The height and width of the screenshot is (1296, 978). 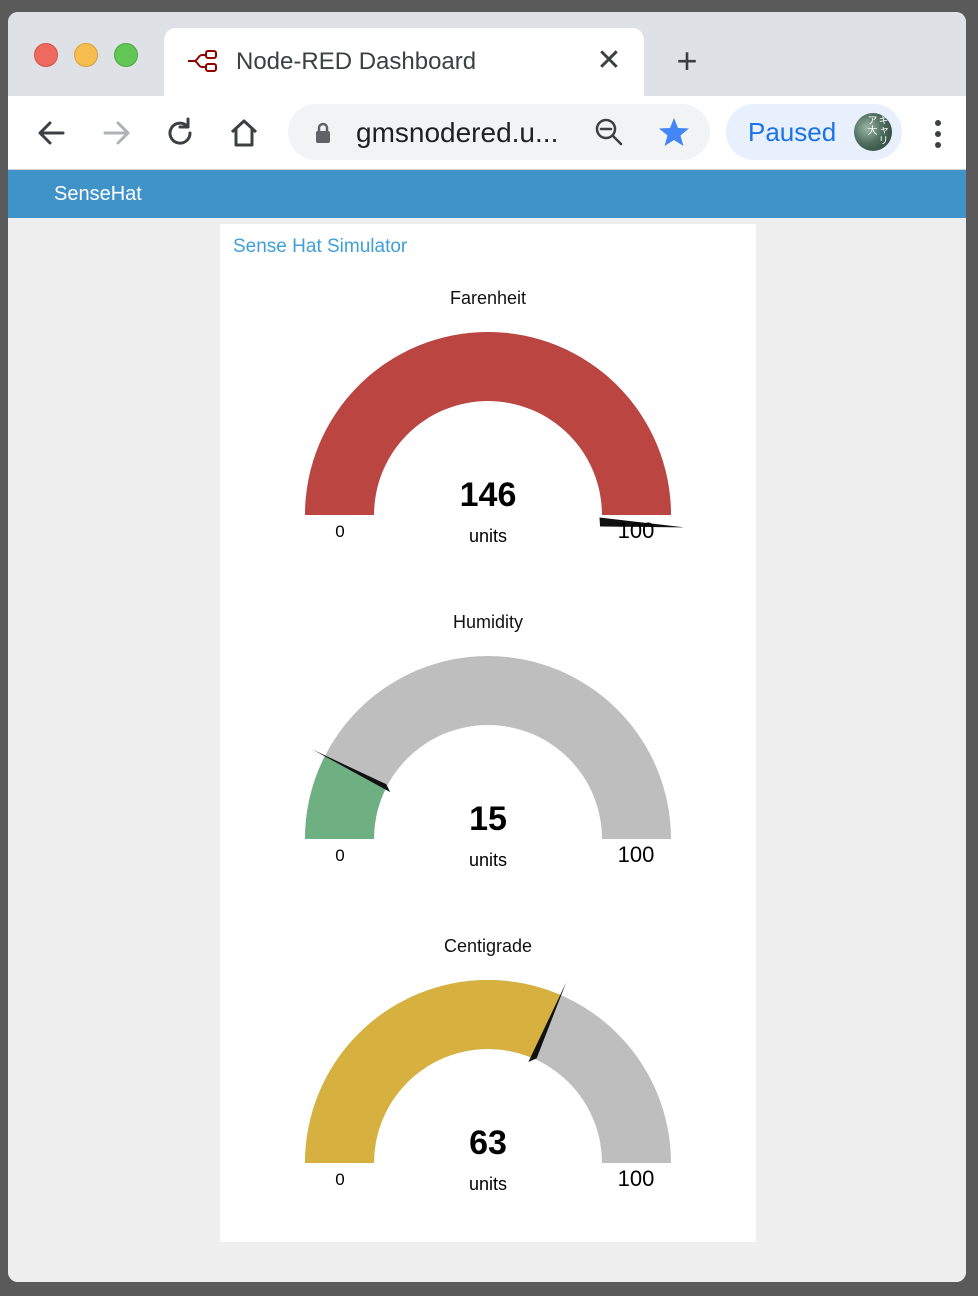 What do you see at coordinates (876, 130) in the screenshot?
I see `avatar-caption: キャリア大` at bounding box center [876, 130].